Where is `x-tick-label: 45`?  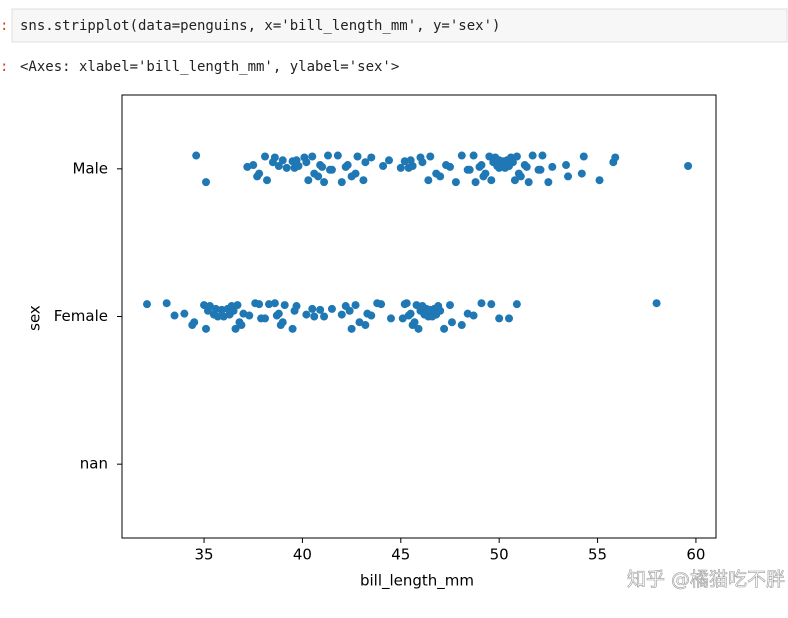 x-tick-label: 45 is located at coordinates (400, 555).